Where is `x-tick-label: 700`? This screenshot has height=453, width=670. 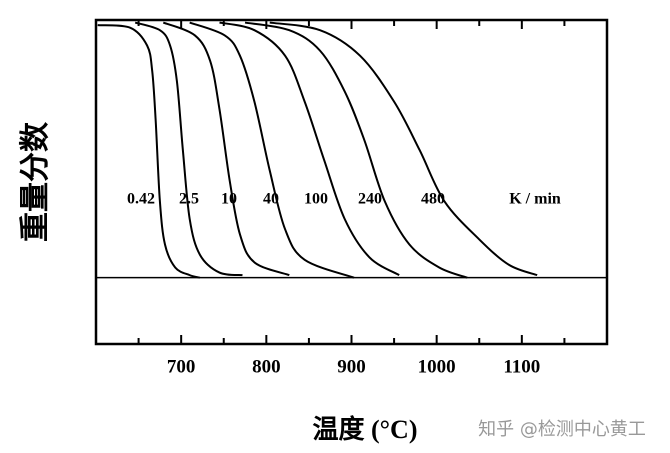
x-tick-label: 700 is located at coordinates (181, 366).